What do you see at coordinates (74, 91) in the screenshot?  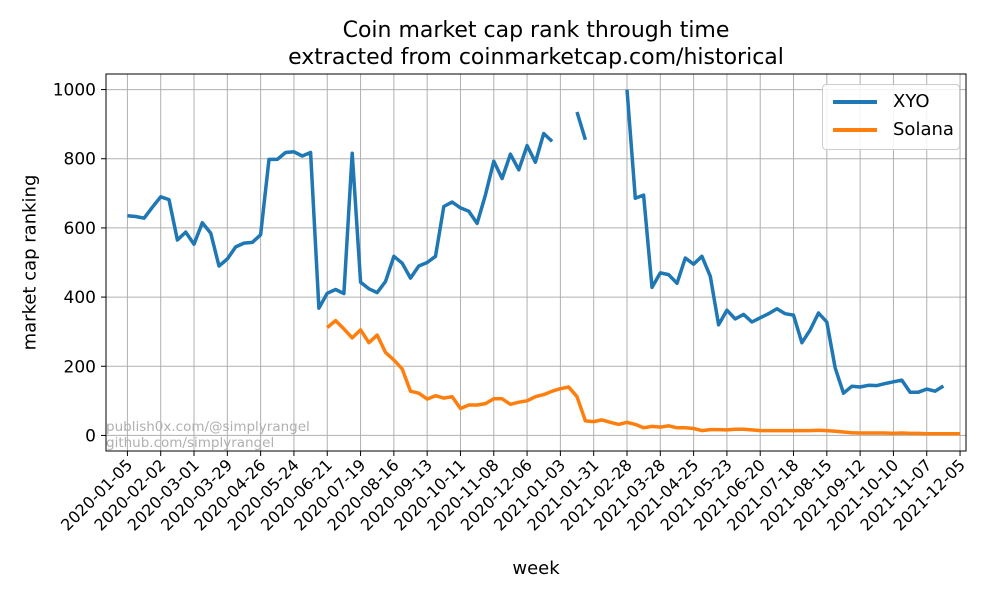 I see `y-tick-label: 1000` at bounding box center [74, 91].